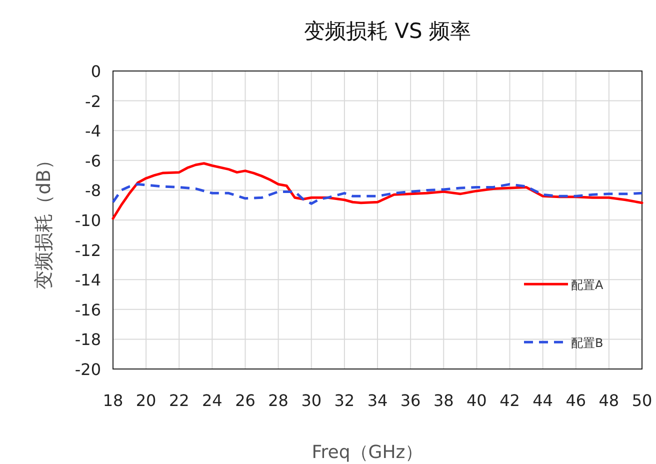 The height and width of the screenshot is (464, 656). Describe the element at coordinates (278, 400) in the screenshot. I see `x-tick-label: 28` at that location.